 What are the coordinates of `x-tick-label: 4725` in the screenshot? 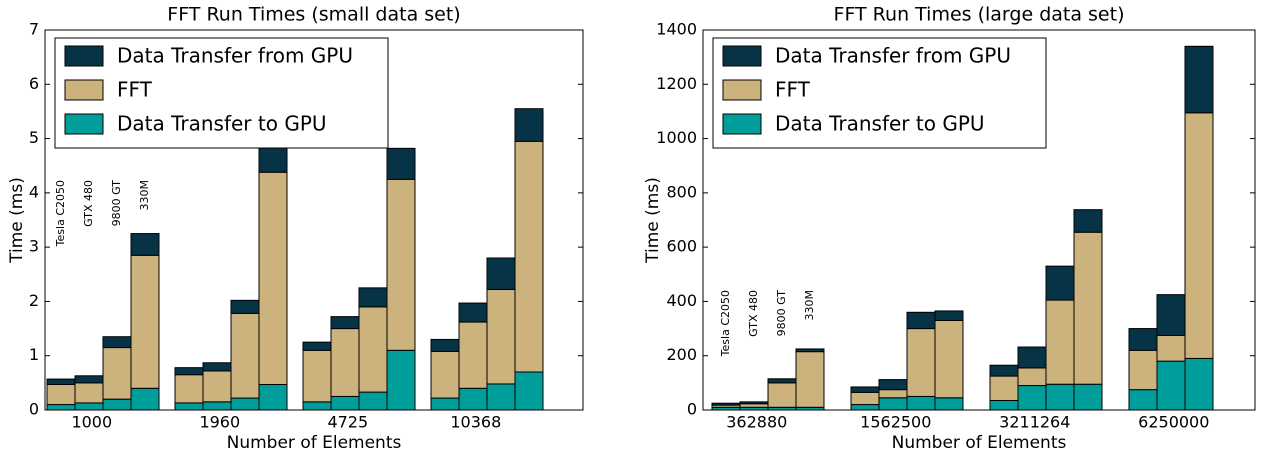 It's located at (347, 422).